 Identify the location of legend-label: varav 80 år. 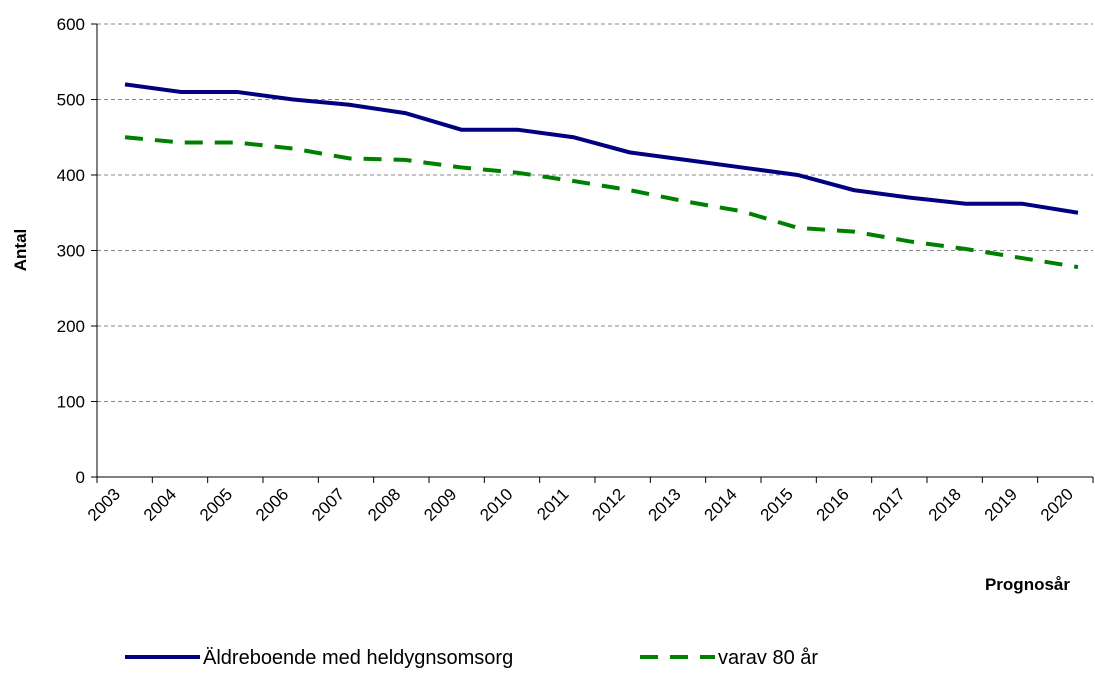
(768, 658).